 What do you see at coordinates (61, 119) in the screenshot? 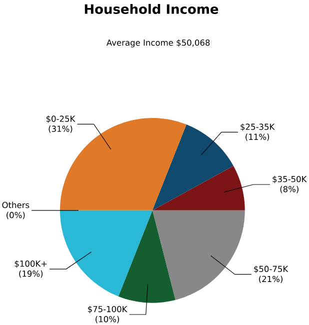
I see `slice-label: $0-25K` at bounding box center [61, 119].